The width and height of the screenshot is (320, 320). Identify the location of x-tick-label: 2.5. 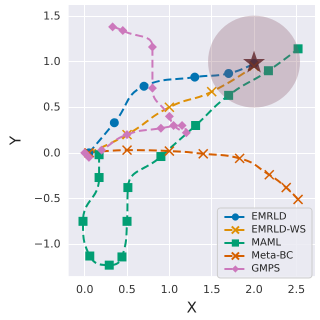
(297, 289).